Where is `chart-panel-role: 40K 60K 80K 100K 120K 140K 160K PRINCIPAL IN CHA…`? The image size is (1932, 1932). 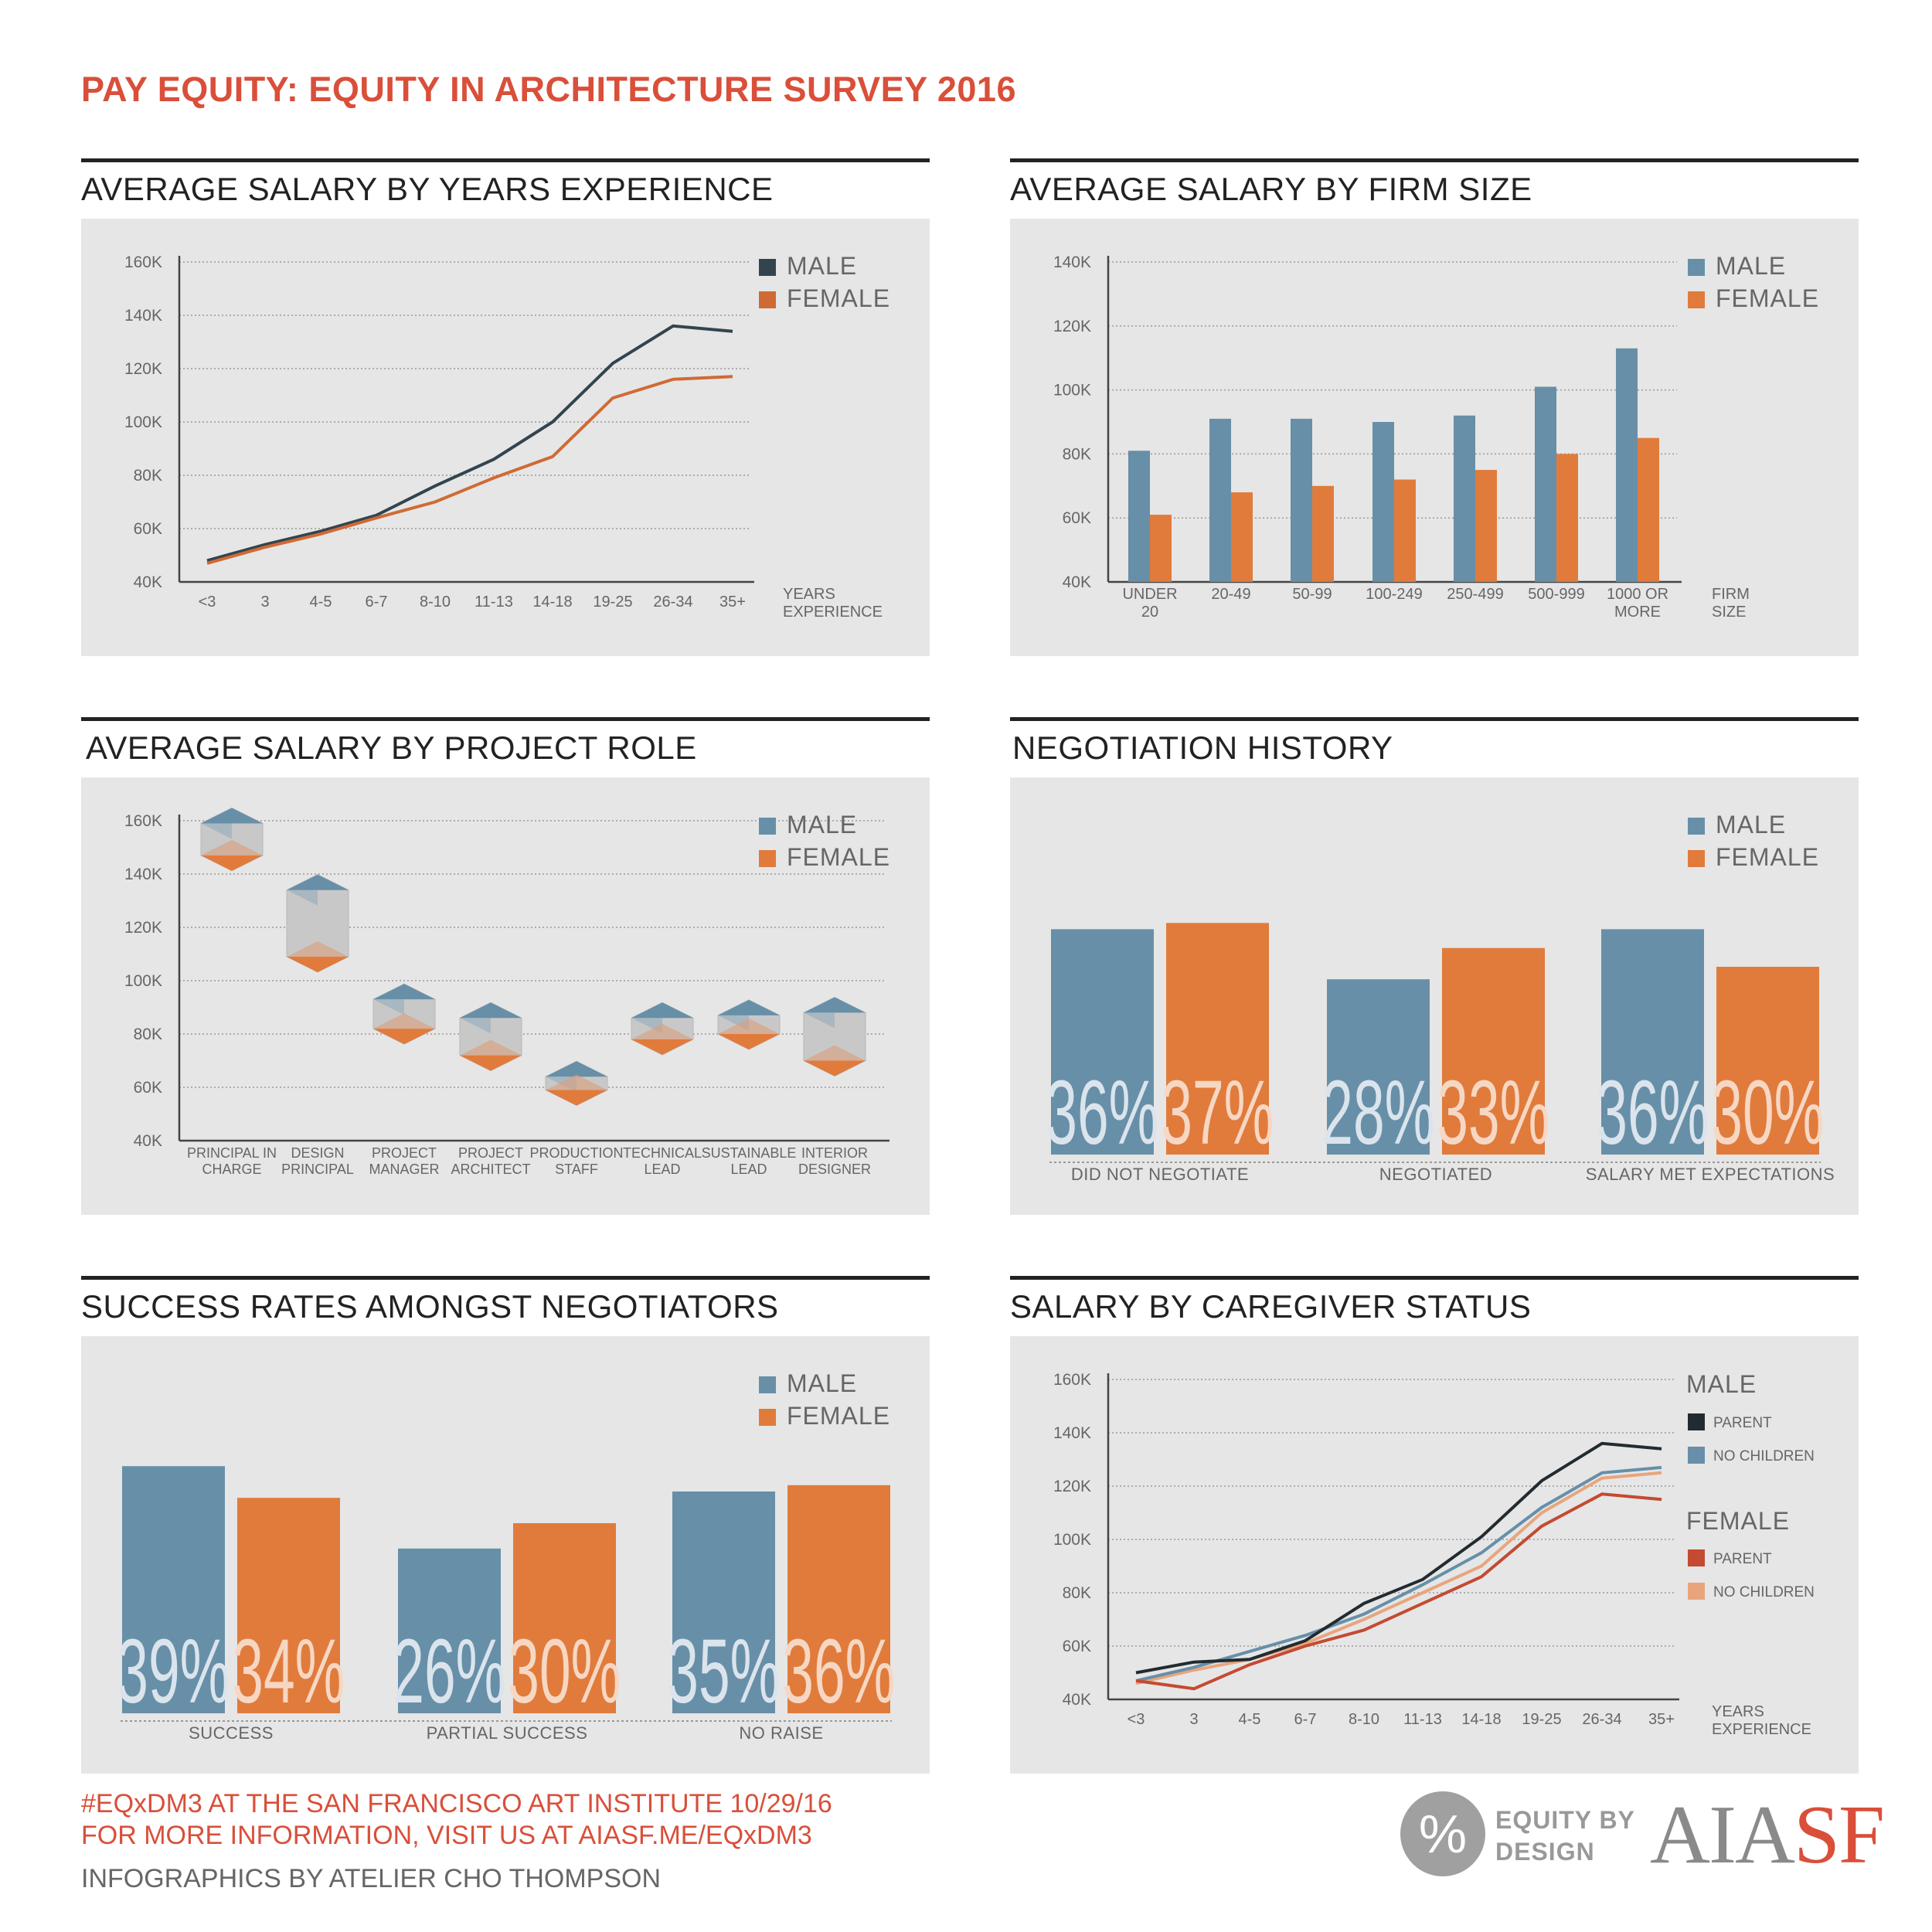 chart-panel-role: 40K 60K 80K 100K 120K 140K 160K PRINCIPAL IN CHA… is located at coordinates (506, 996).